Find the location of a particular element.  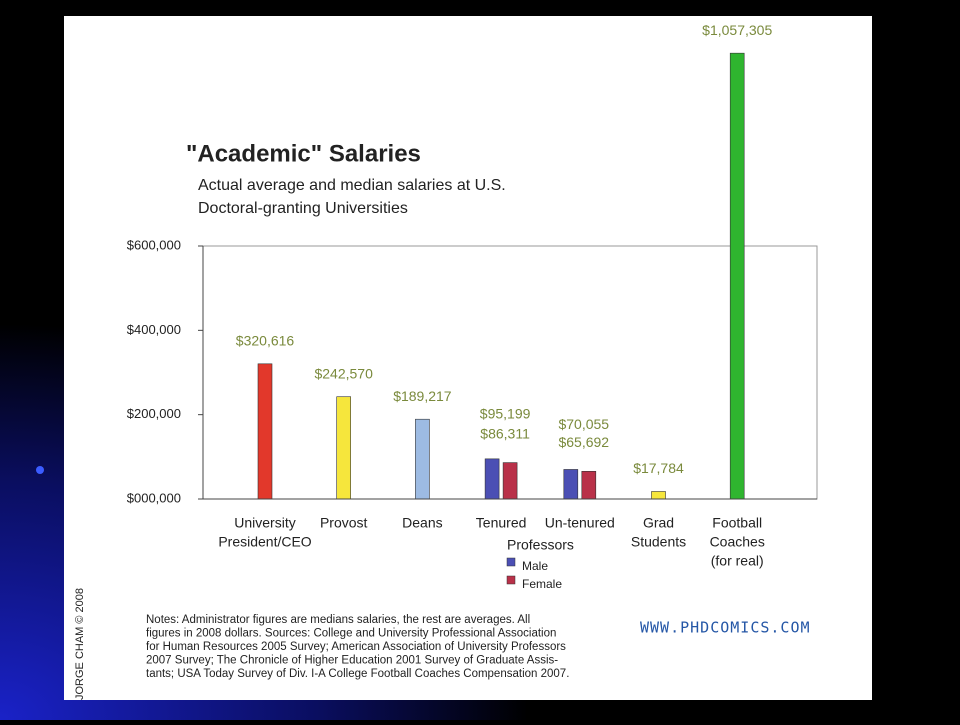

value-label: $86,311 is located at coordinates (505, 433).